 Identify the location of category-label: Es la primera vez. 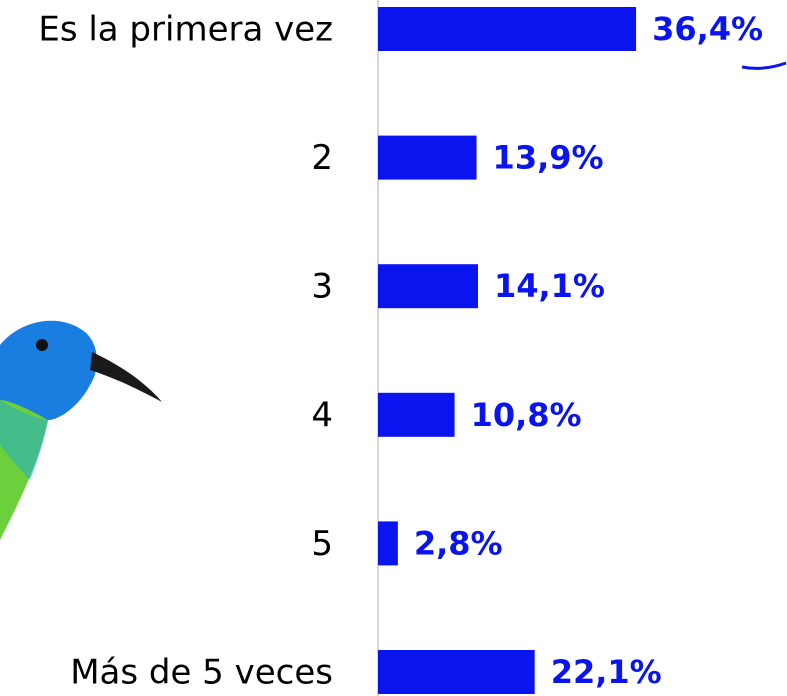
(185, 30).